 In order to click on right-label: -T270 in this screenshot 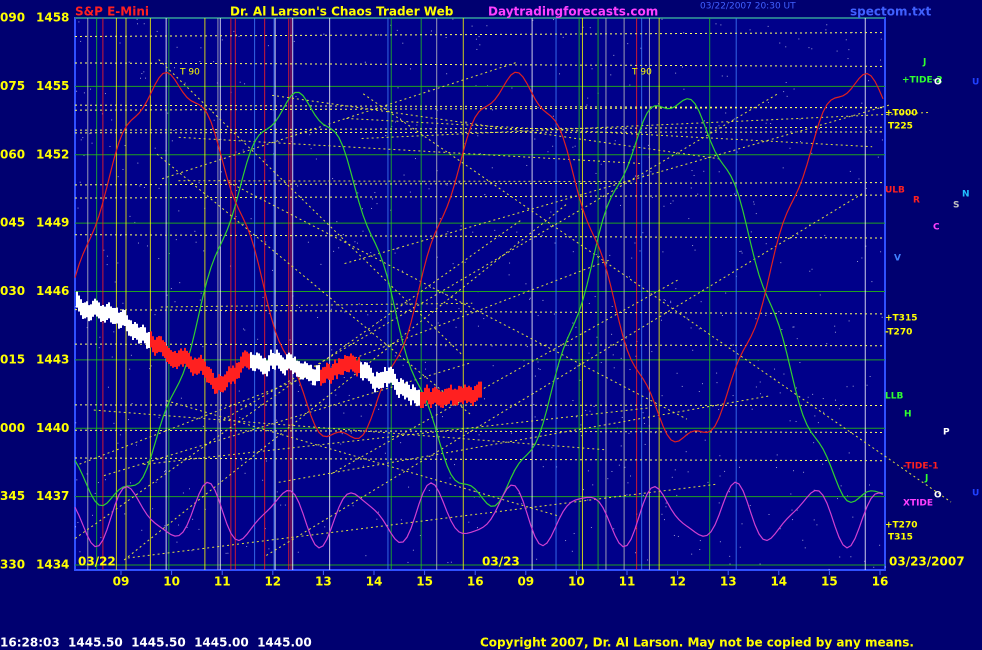, I will do `click(898, 333)`.